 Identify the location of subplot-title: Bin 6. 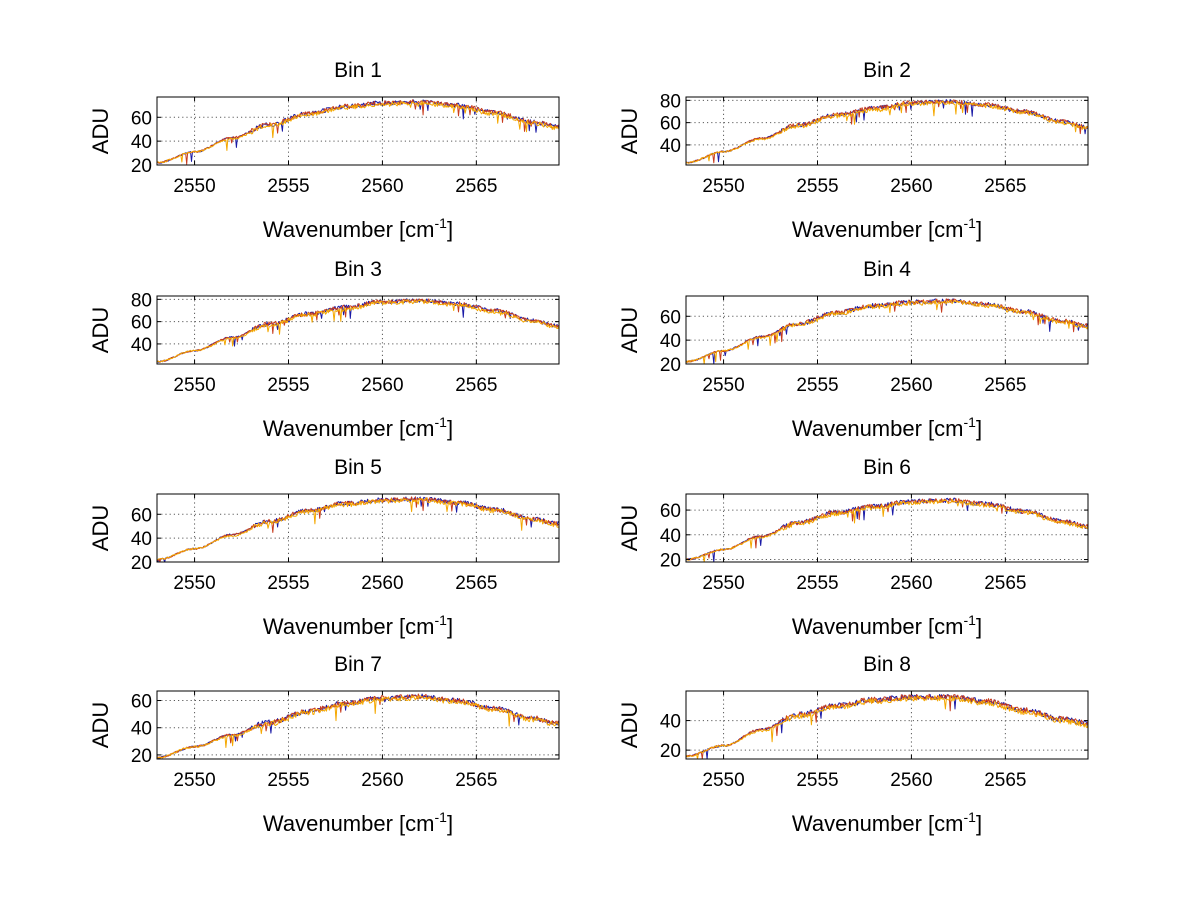
(887, 467).